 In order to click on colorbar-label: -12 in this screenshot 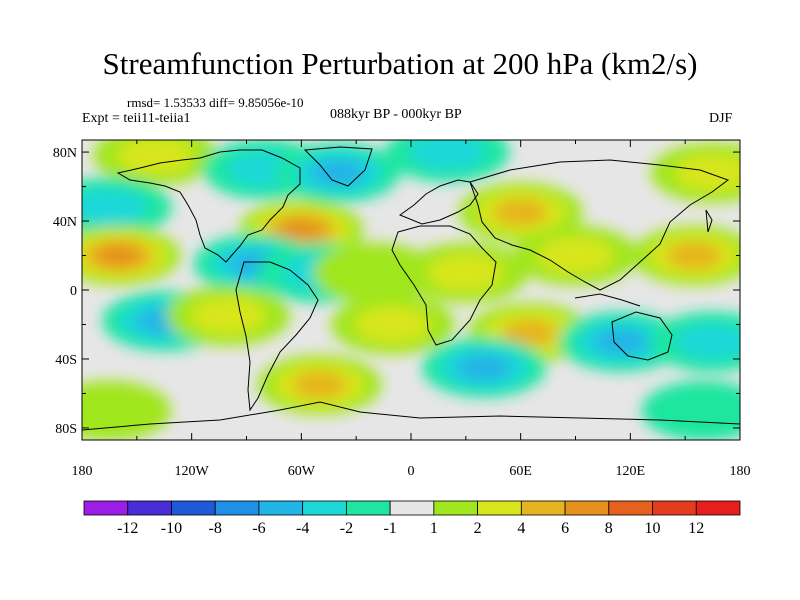, I will do `click(127, 528)`.